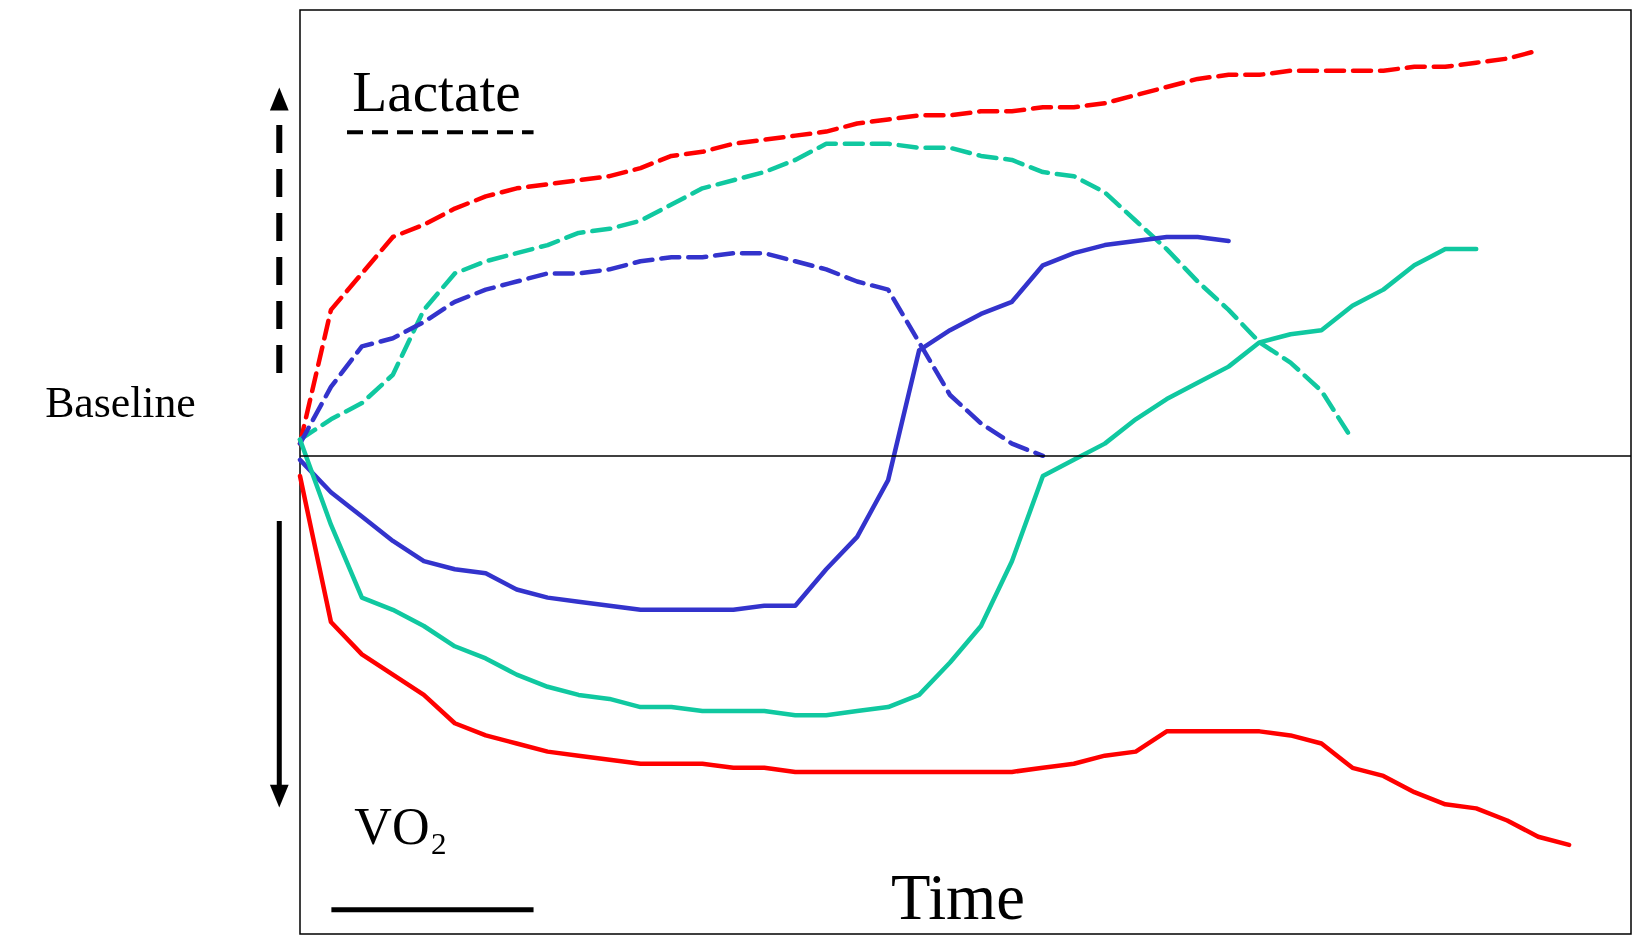  What do you see at coordinates (120, 401) in the screenshot?
I see `ref-line-label: Baseline` at bounding box center [120, 401].